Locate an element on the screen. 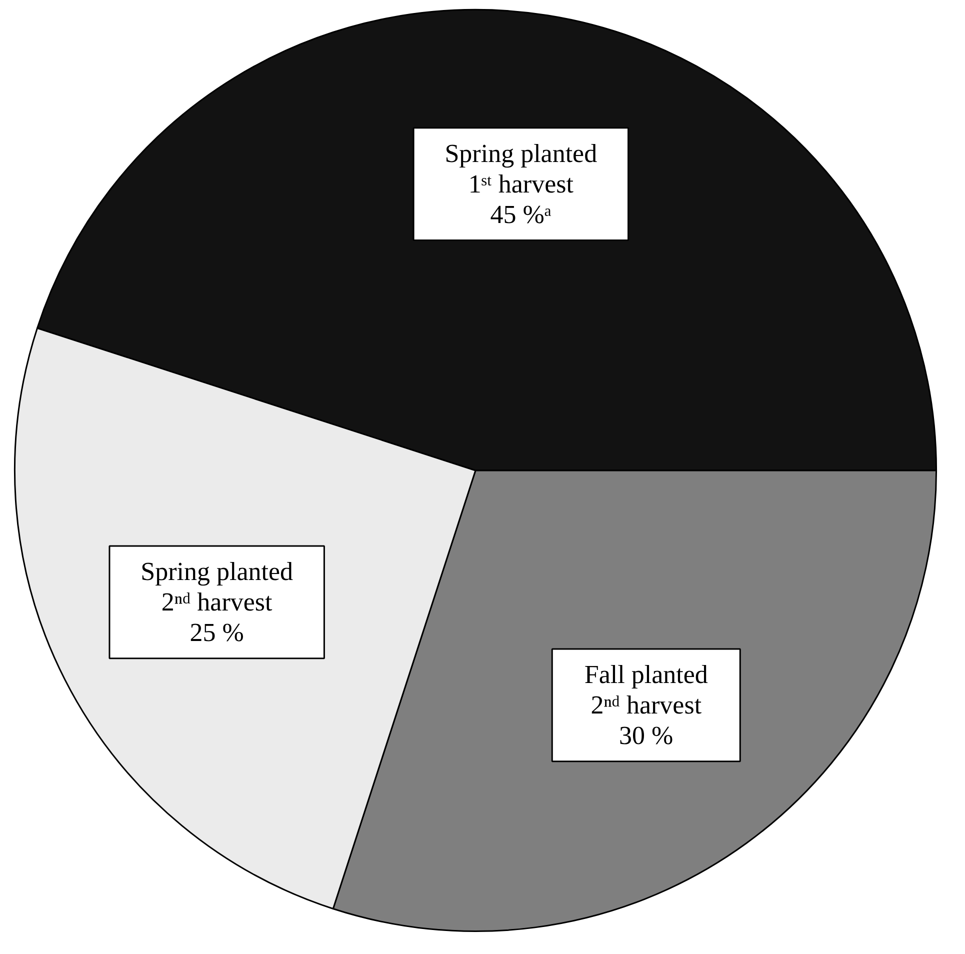  slice-label: Fall planted 2ⁿᵈ harvest is located at coordinates (646, 690).